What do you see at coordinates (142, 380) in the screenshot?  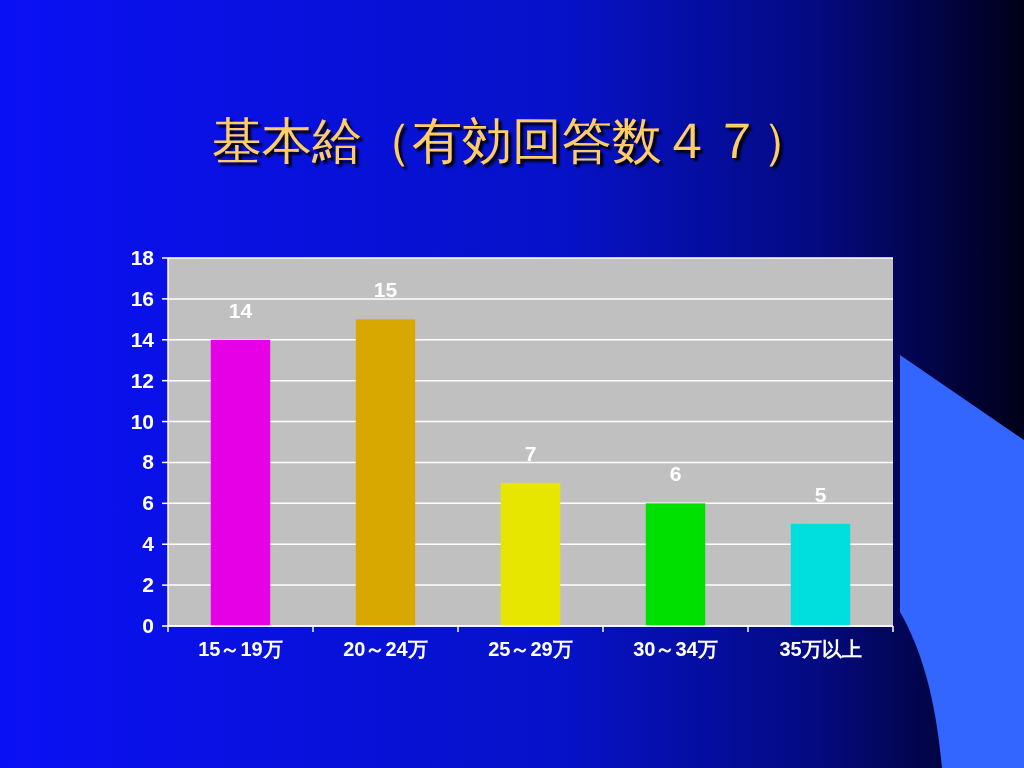 I see `y-tick-label: 12` at bounding box center [142, 380].